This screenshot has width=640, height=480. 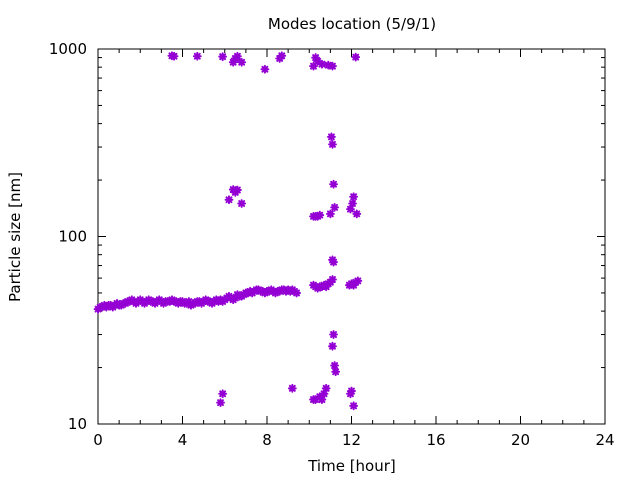 What do you see at coordinates (68, 49) in the screenshot?
I see `y-tick-label: 1000` at bounding box center [68, 49].